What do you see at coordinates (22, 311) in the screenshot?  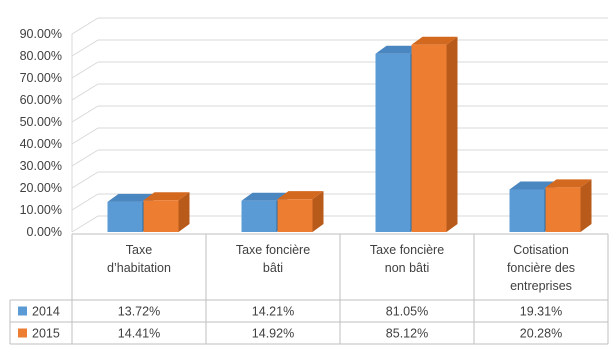 I see `legend-key-2014` at bounding box center [22, 311].